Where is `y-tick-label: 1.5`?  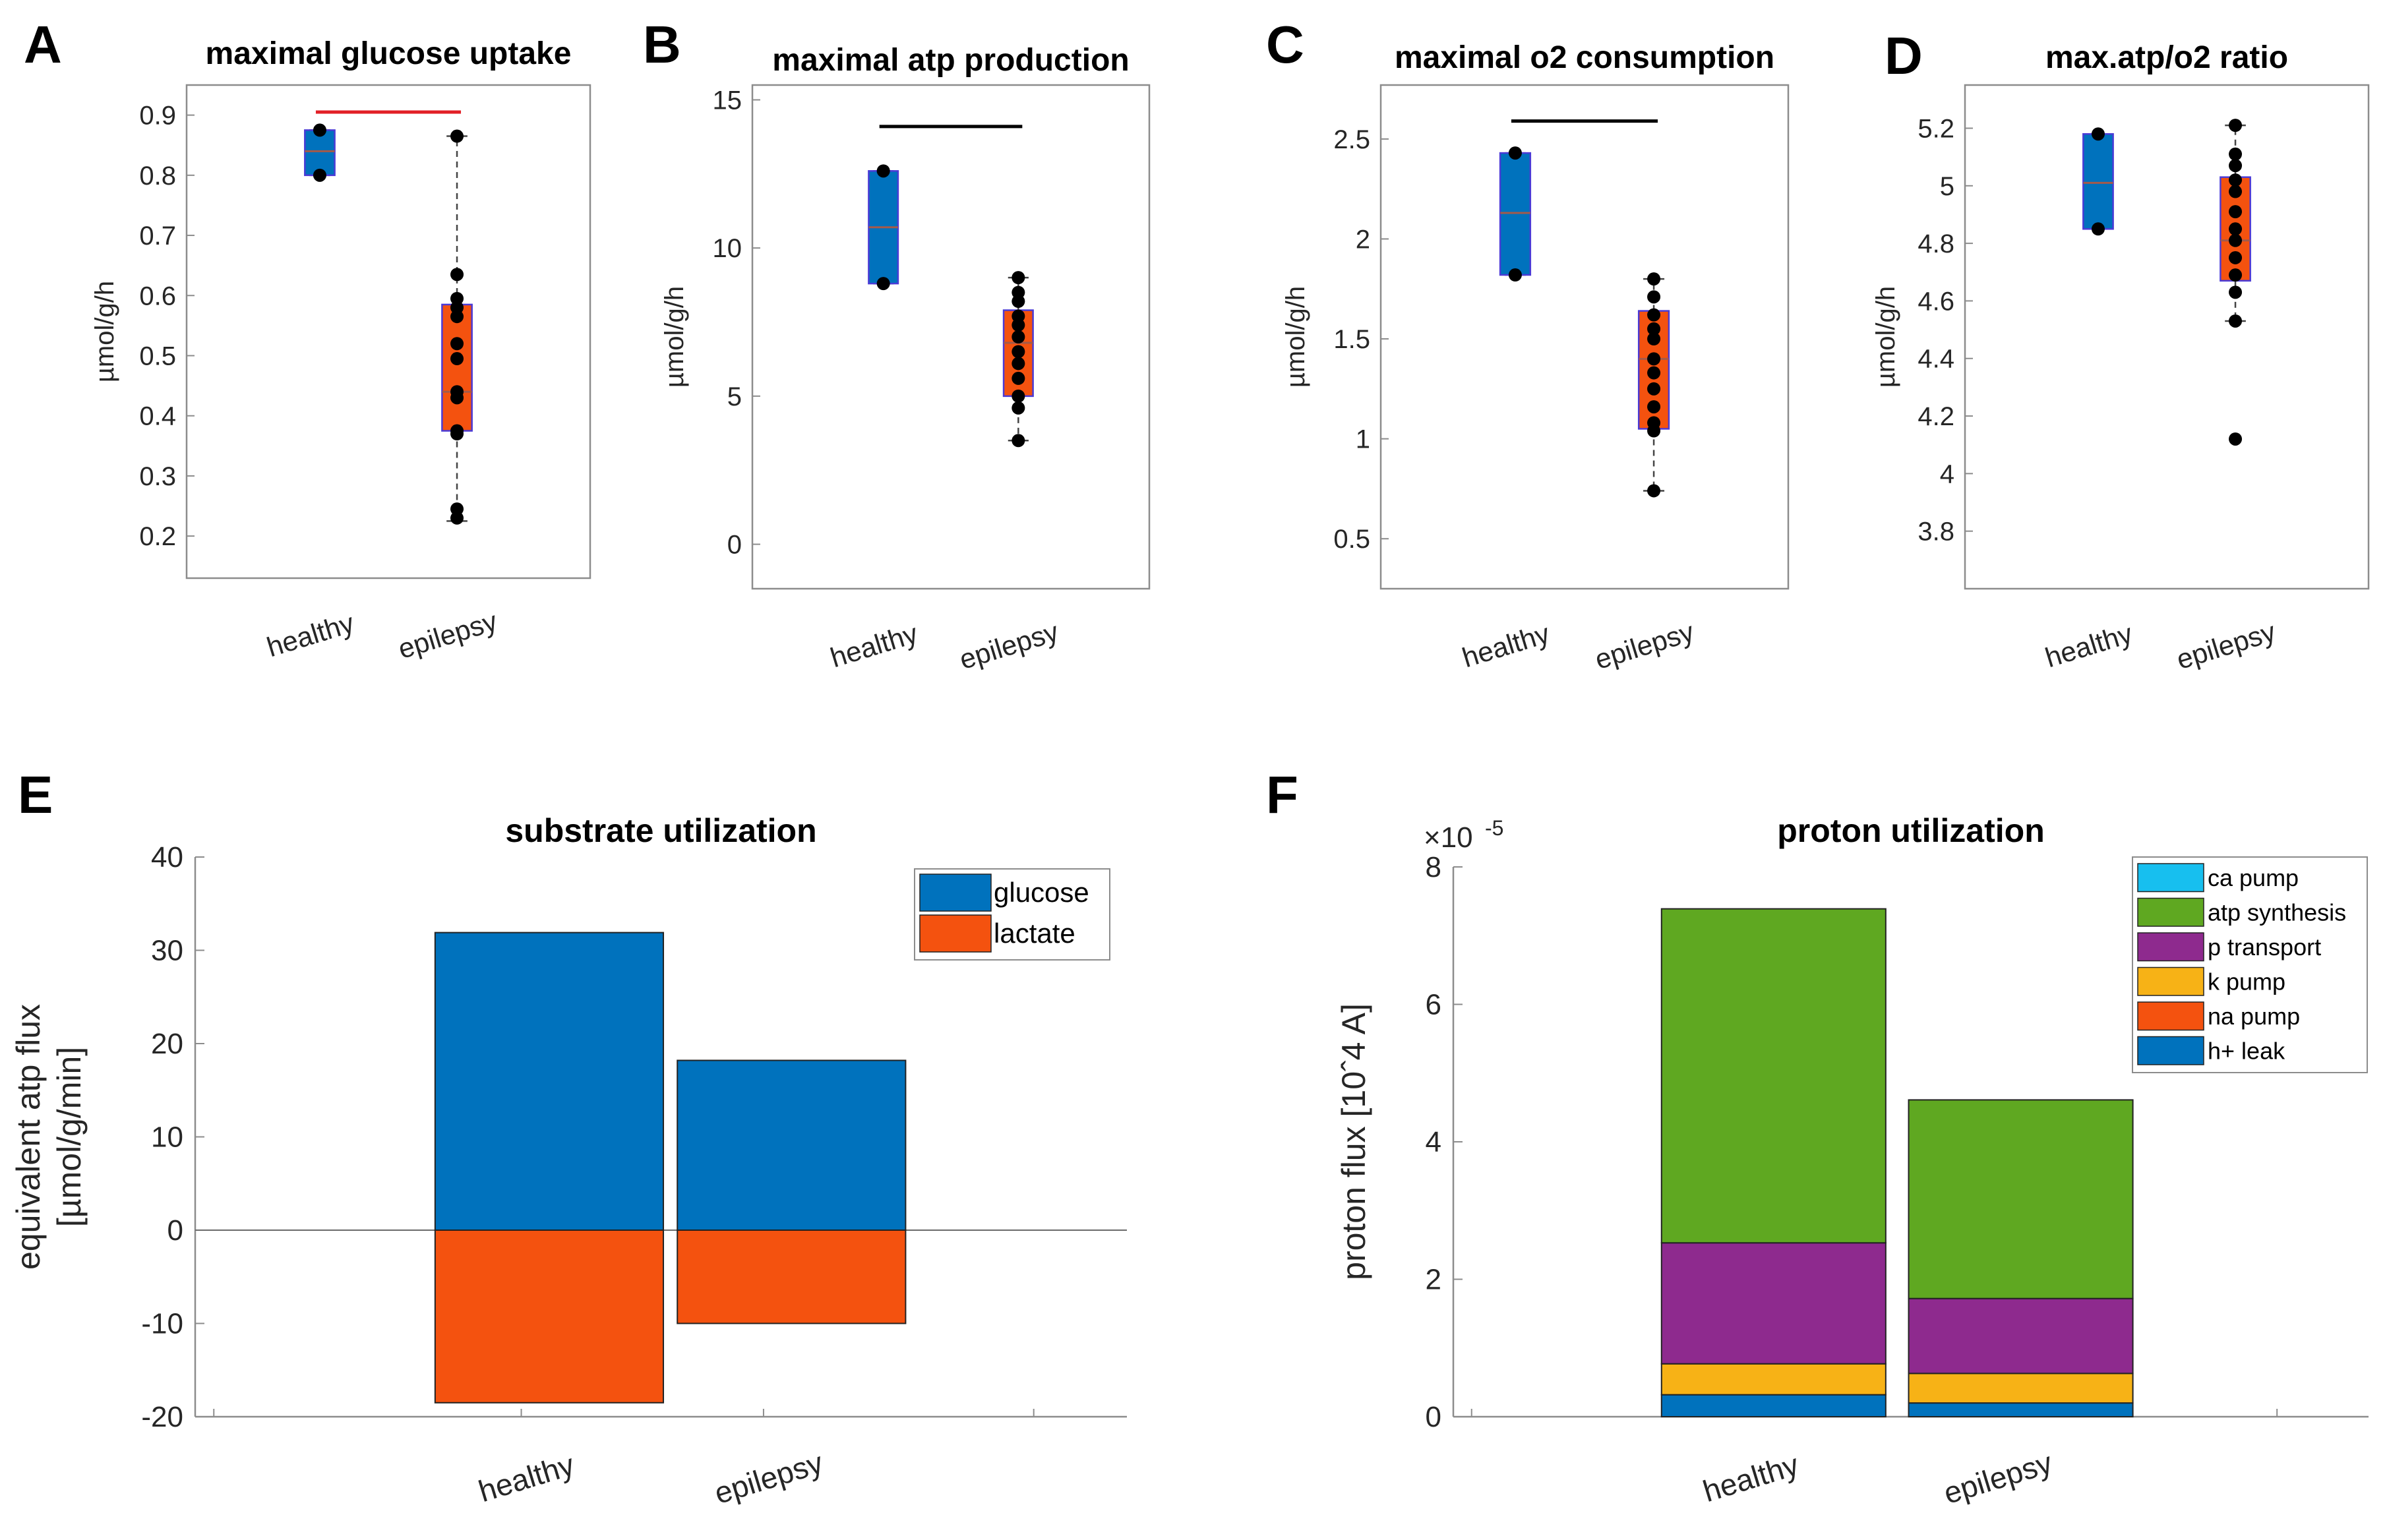
y-tick-label: 1.5 is located at coordinates (1351, 339).